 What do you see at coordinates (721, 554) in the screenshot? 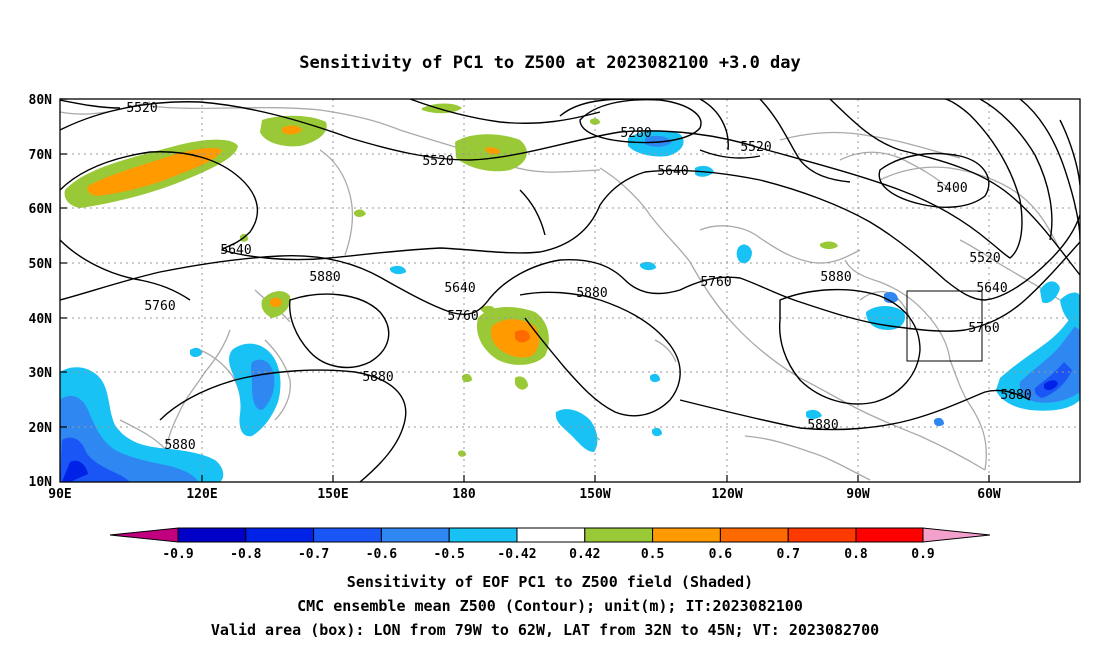
I see `colorbar-label: 0.6` at bounding box center [721, 554].